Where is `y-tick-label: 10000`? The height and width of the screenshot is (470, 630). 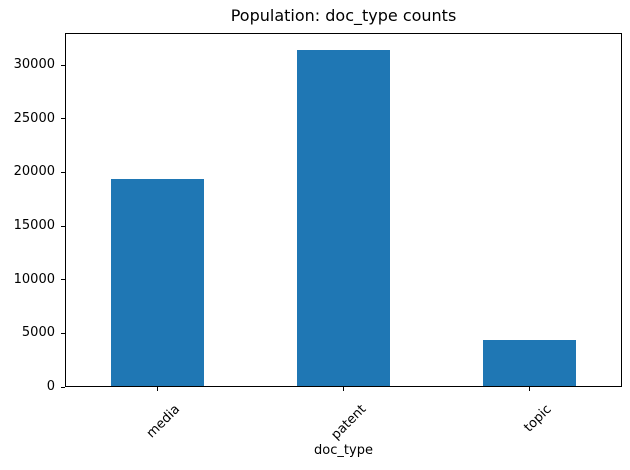 y-tick-label: 10000 is located at coordinates (34, 279).